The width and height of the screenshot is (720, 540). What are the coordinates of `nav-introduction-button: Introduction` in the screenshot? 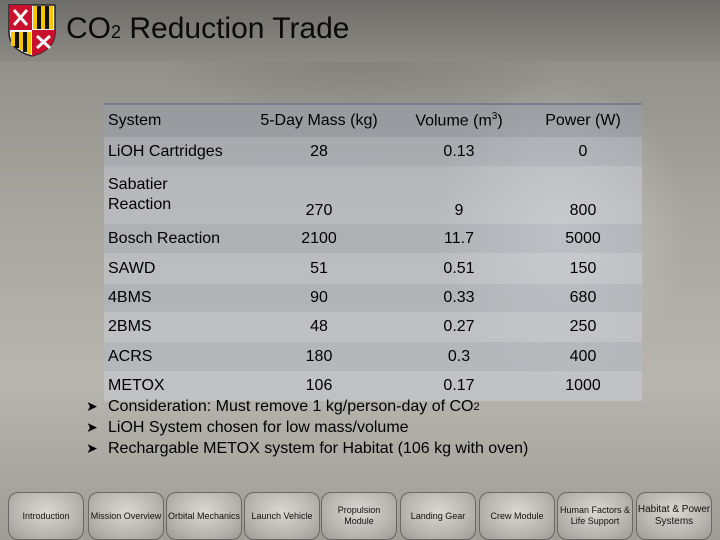 It's located at (46, 516).